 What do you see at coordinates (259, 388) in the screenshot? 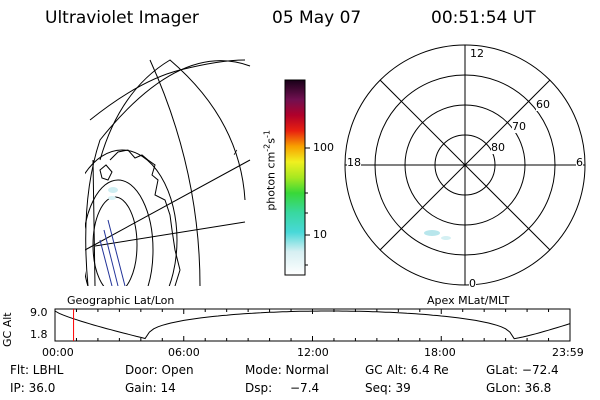
I see `info-dsp: Dsp:` at bounding box center [259, 388].